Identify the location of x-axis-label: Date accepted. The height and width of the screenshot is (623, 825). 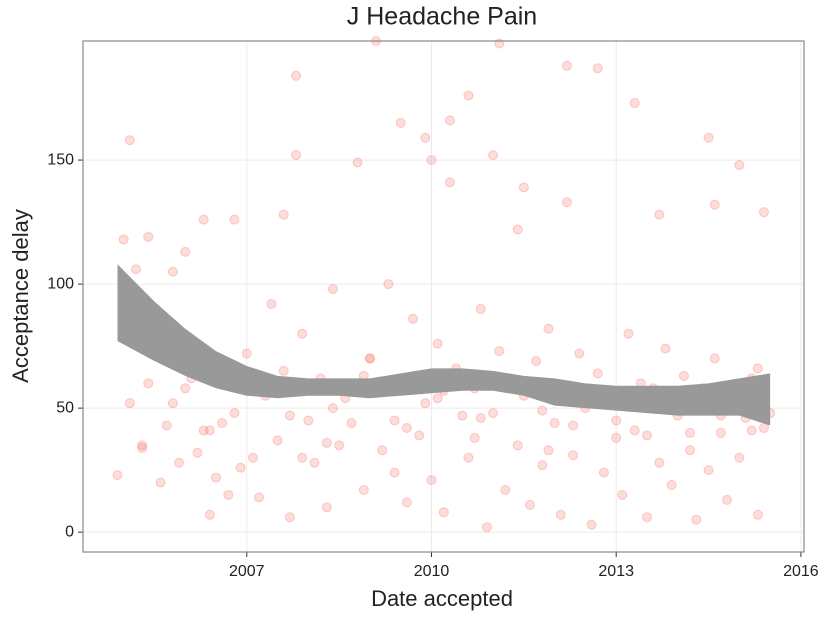
(442, 598).